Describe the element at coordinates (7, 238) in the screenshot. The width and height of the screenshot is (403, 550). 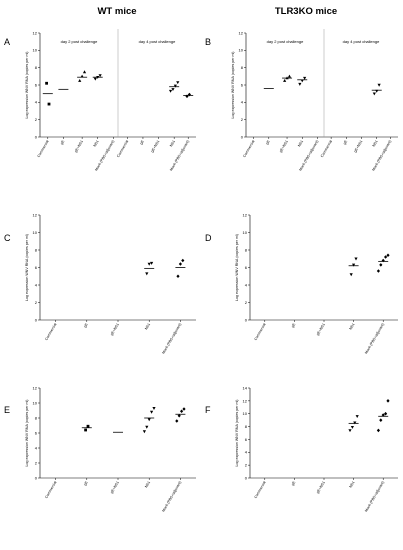
I see `panel-letter: C` at that location.